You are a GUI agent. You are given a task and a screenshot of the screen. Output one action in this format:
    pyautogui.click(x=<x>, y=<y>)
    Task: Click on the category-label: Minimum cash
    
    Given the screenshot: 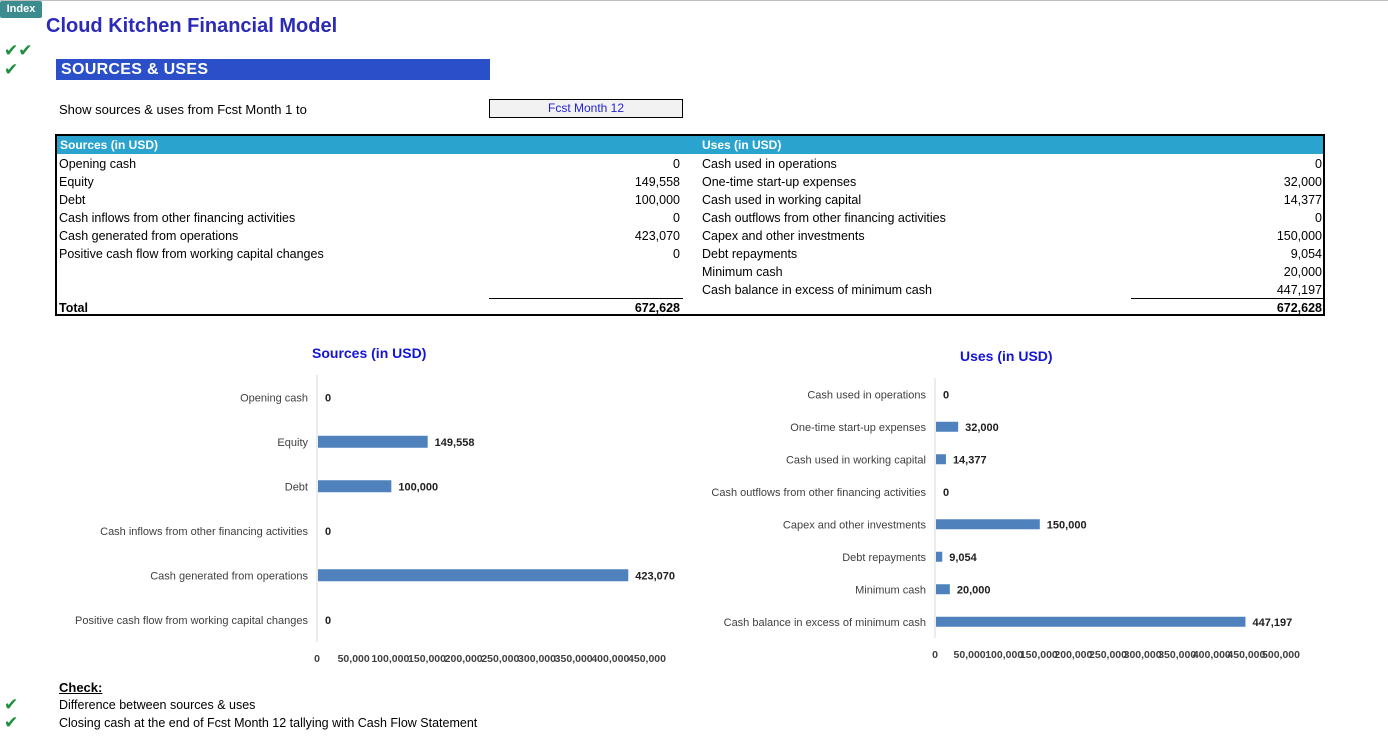 What is the action you would take?
    pyautogui.click(x=890, y=590)
    